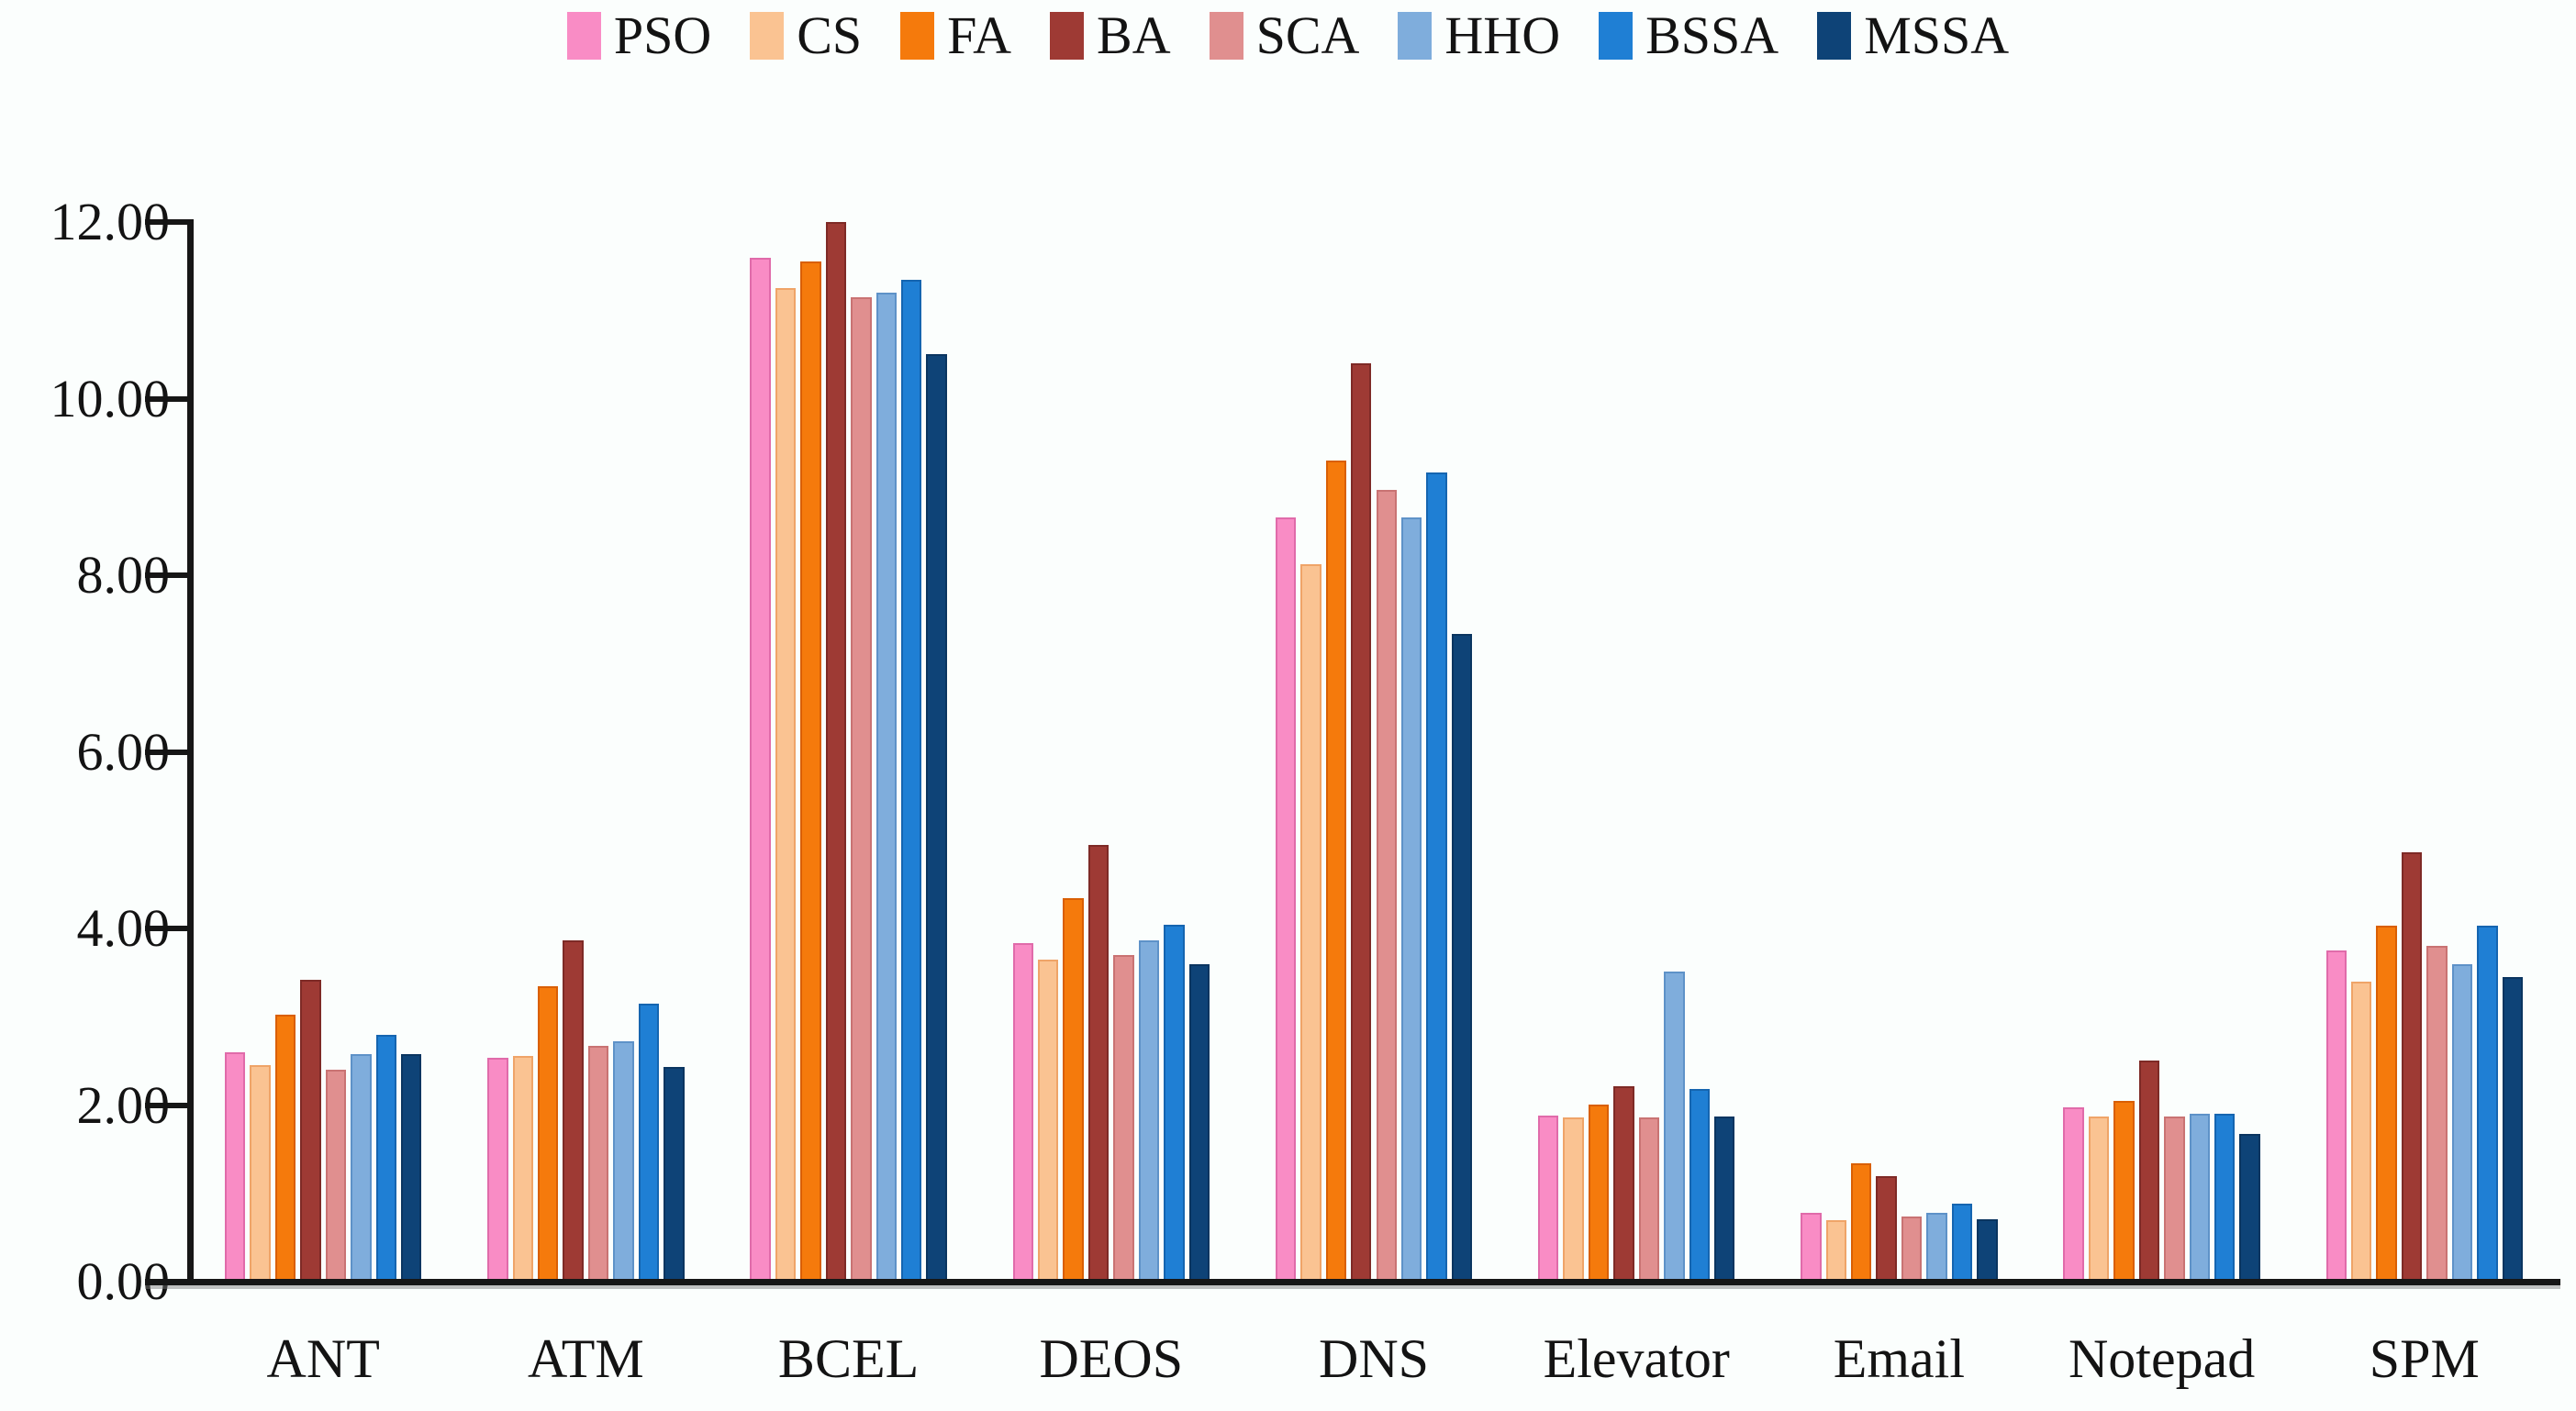 This screenshot has width=2576, height=1411. Describe the element at coordinates (1649, 1199) in the screenshot. I see `bar-sca-elevator` at that location.